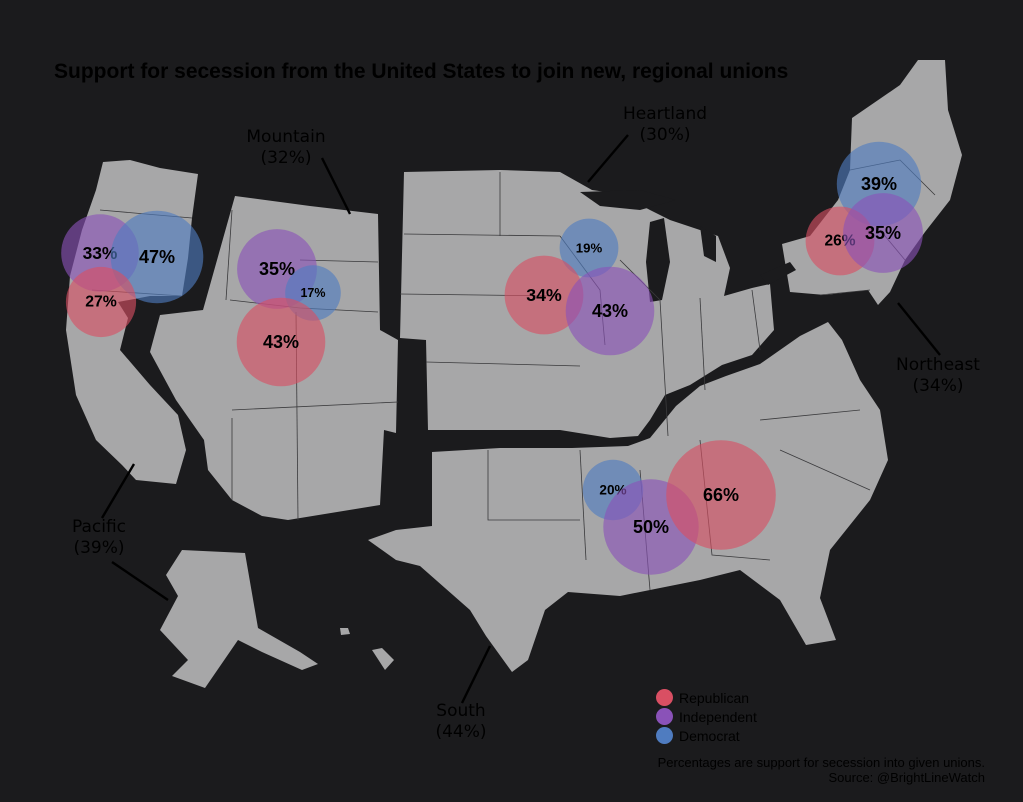 This screenshot has width=1023, height=802. I want to click on source-line: Source: @BrightLineWatch, so click(906, 777).